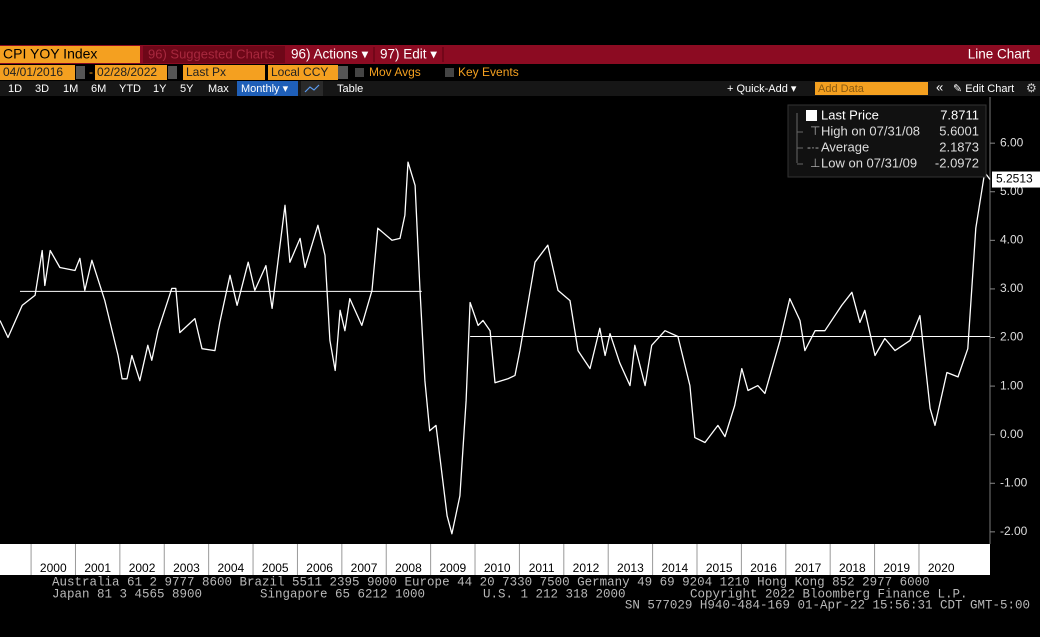  What do you see at coordinates (896, 568) in the screenshot?
I see `x-tick-label: 2019` at bounding box center [896, 568].